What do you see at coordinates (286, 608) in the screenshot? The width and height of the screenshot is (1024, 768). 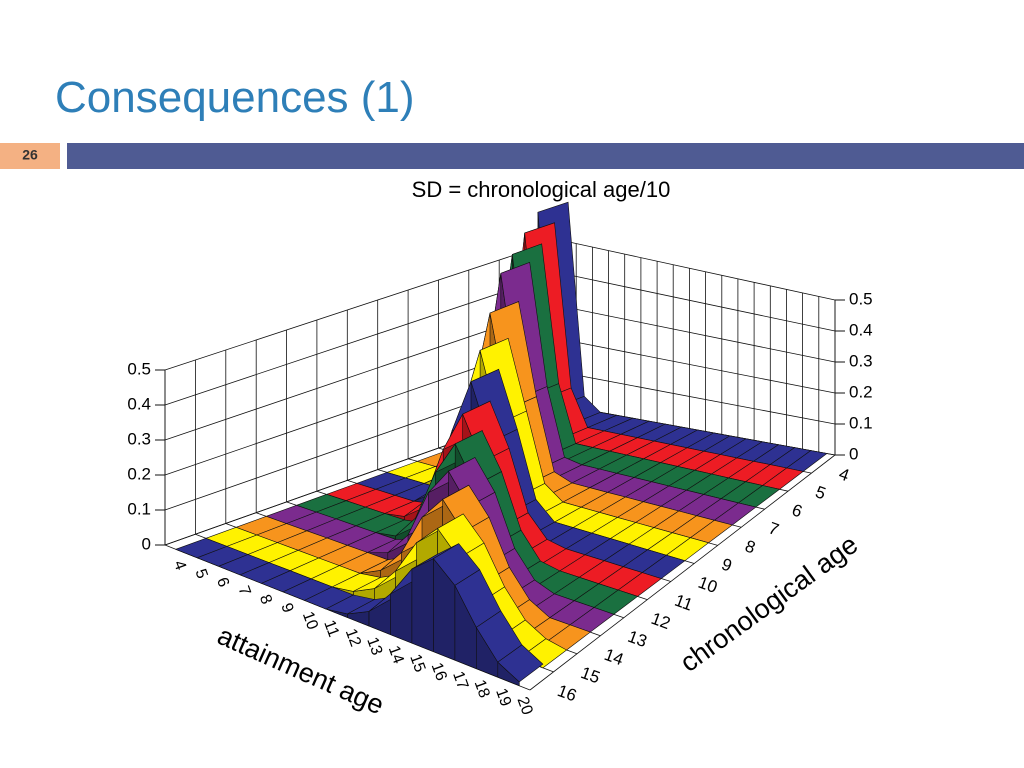 I see `x-tick-label: 9` at bounding box center [286, 608].